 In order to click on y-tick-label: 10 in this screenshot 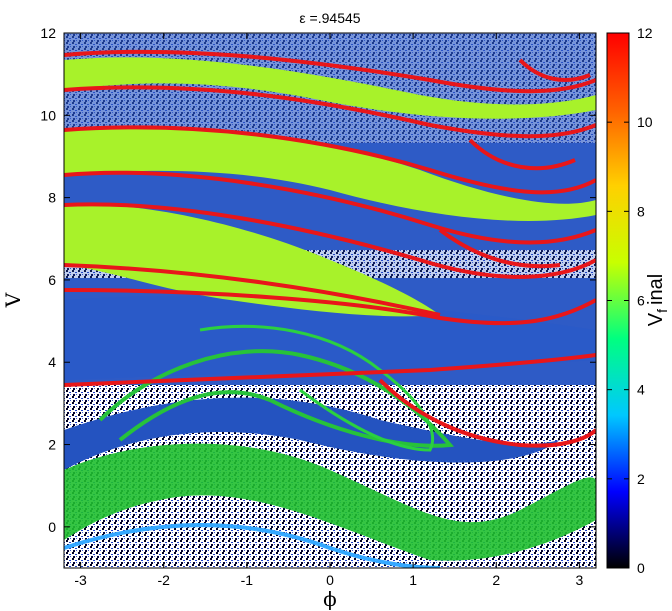, I will do `click(48, 115)`.